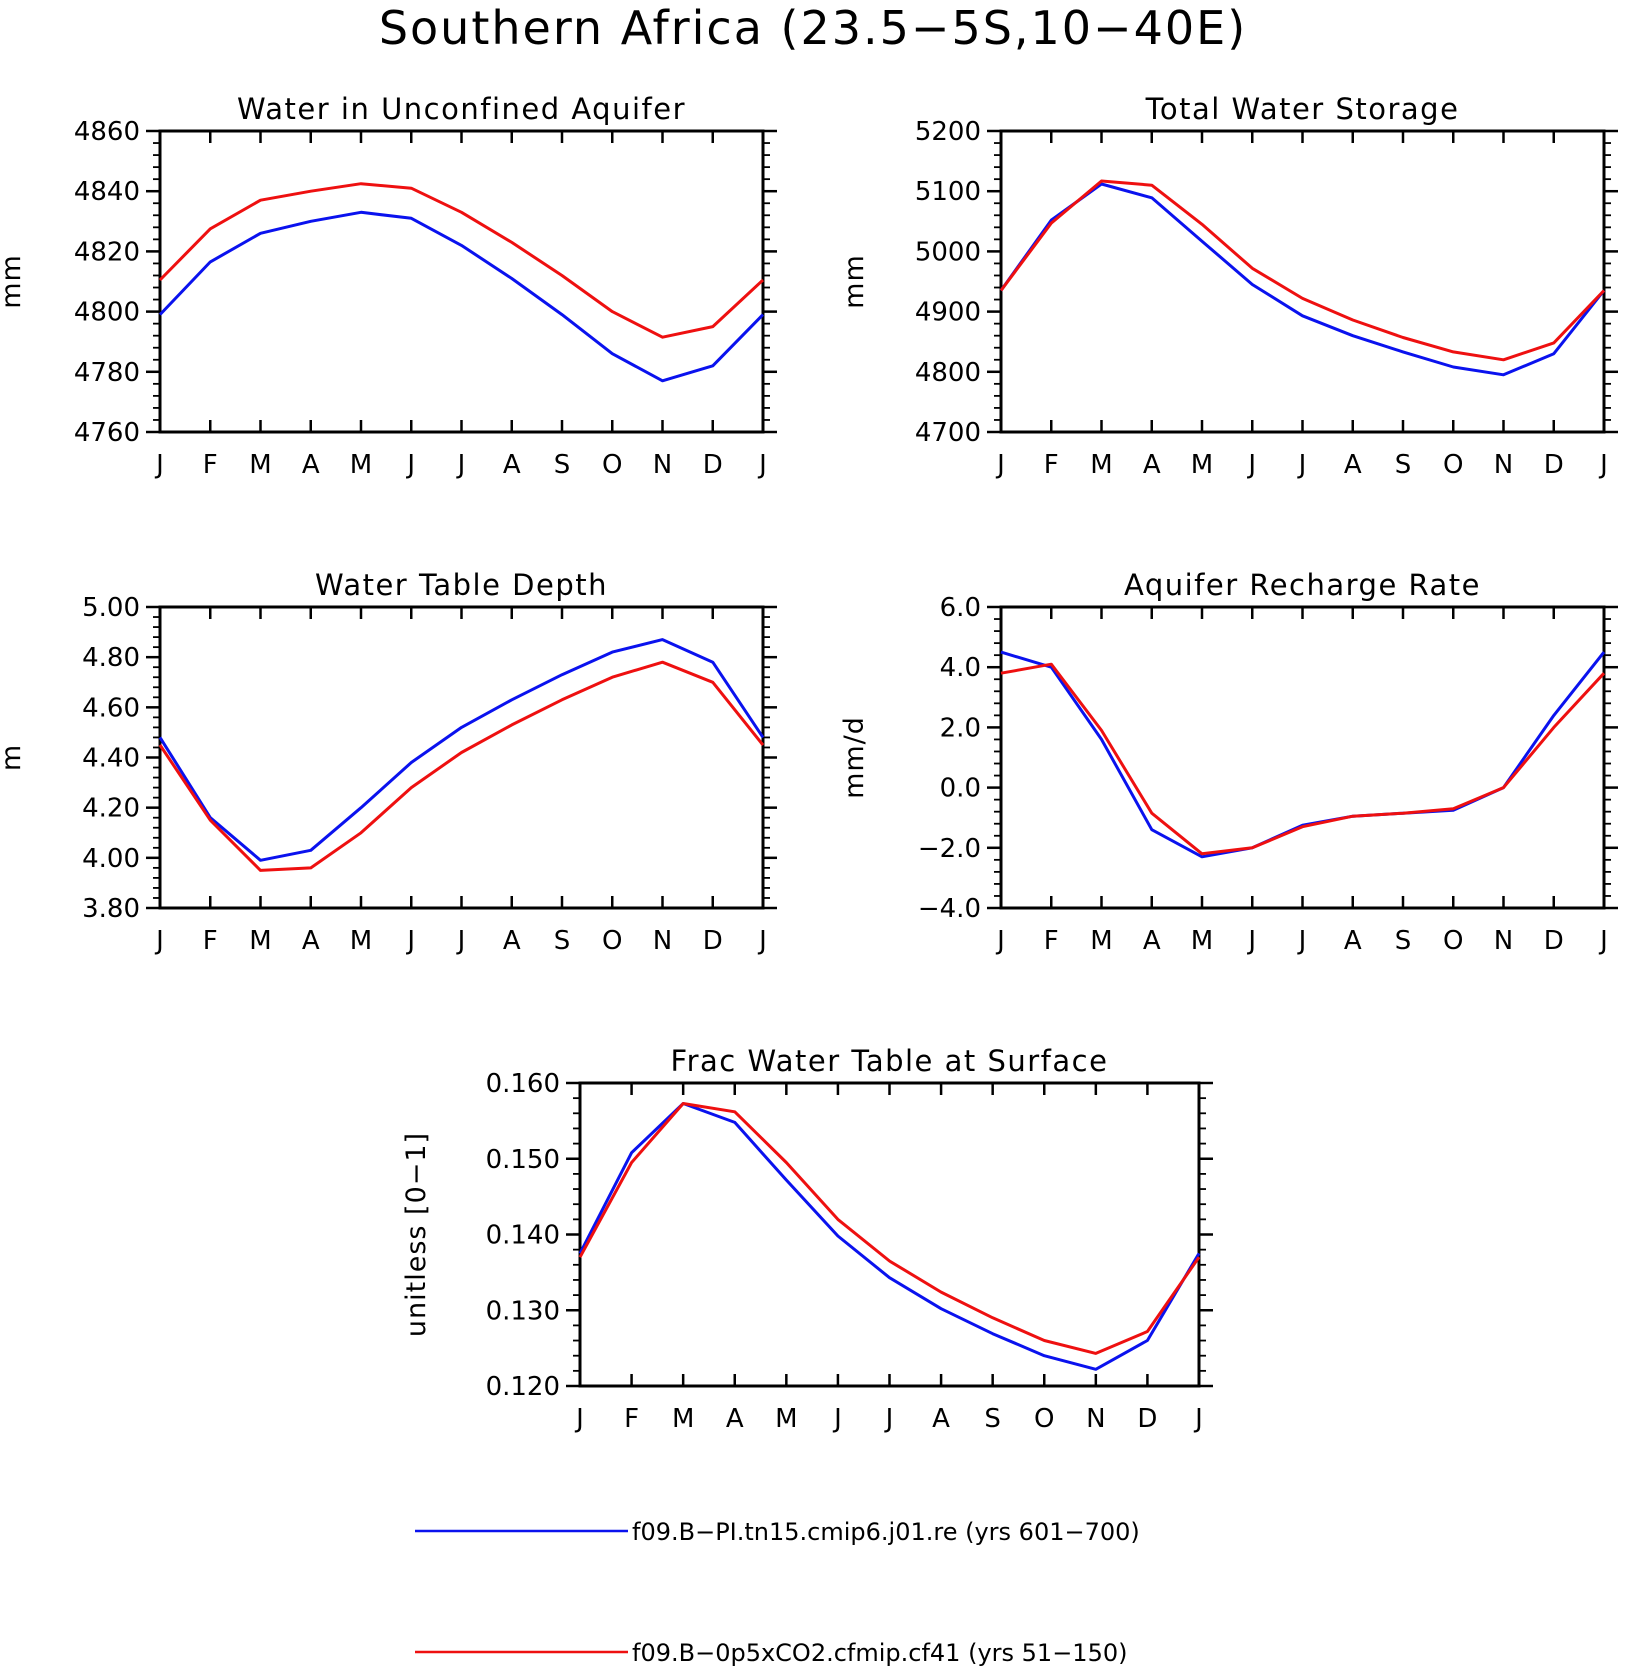 The height and width of the screenshot is (1673, 1626). What do you see at coordinates (960, 728) in the screenshot?
I see `y-tick-label: 2.0` at bounding box center [960, 728].